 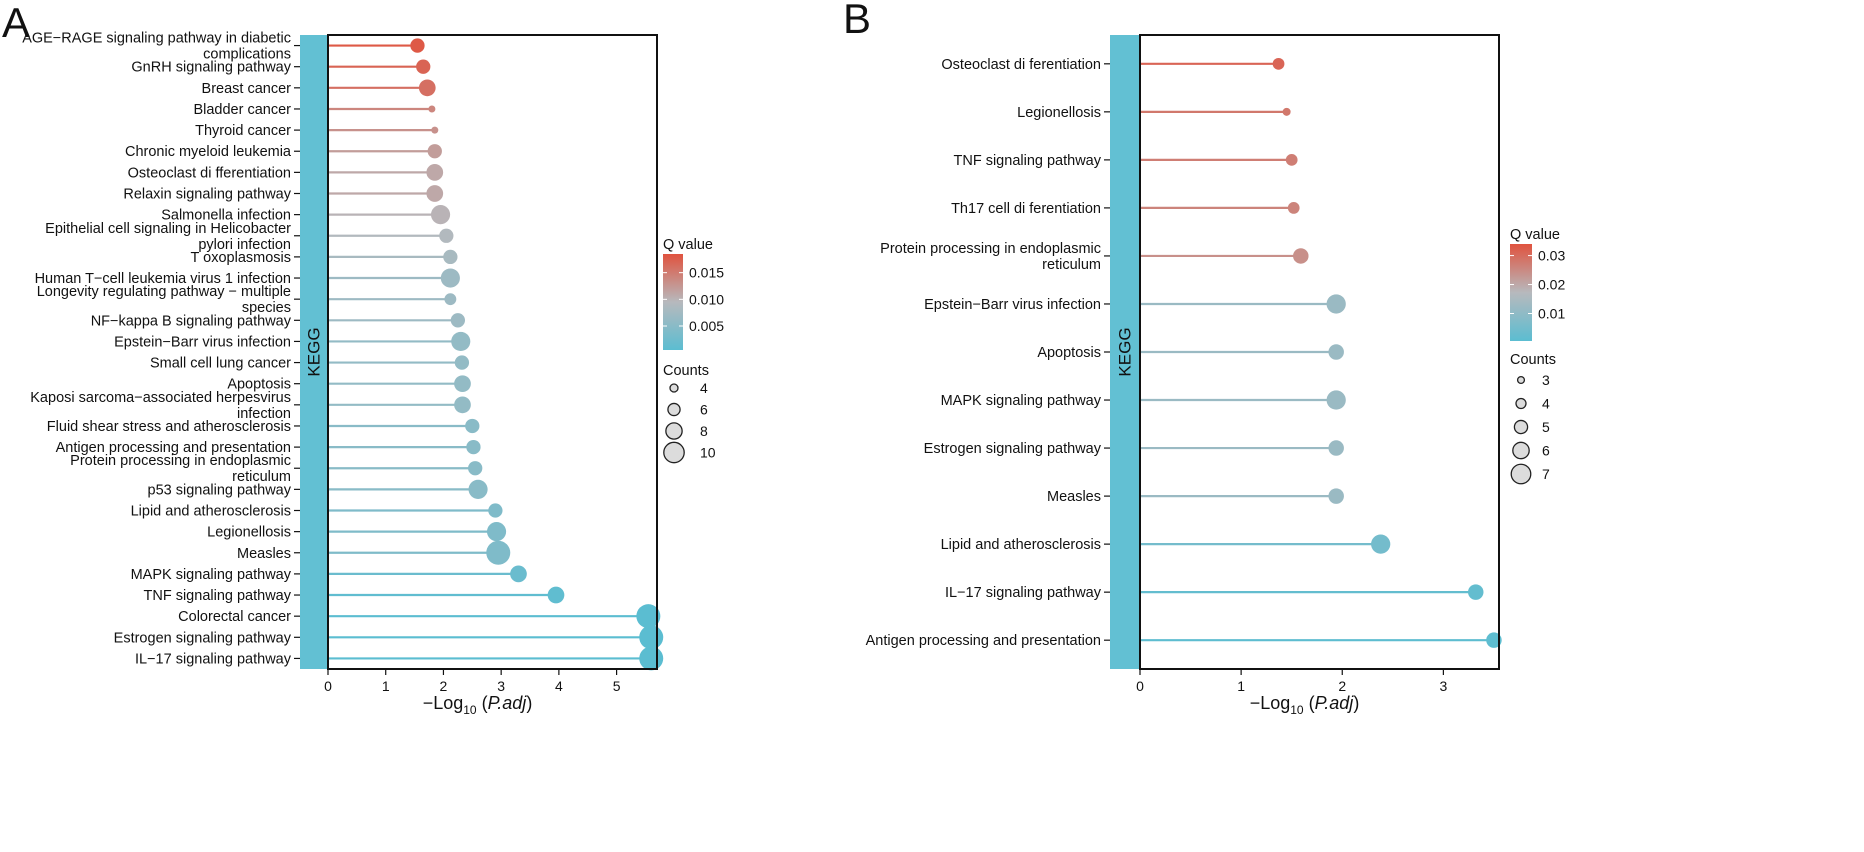 What do you see at coordinates (169, 427) in the screenshot?
I see `category-label: Fluid shear stress and atherosclerosis` at bounding box center [169, 427].